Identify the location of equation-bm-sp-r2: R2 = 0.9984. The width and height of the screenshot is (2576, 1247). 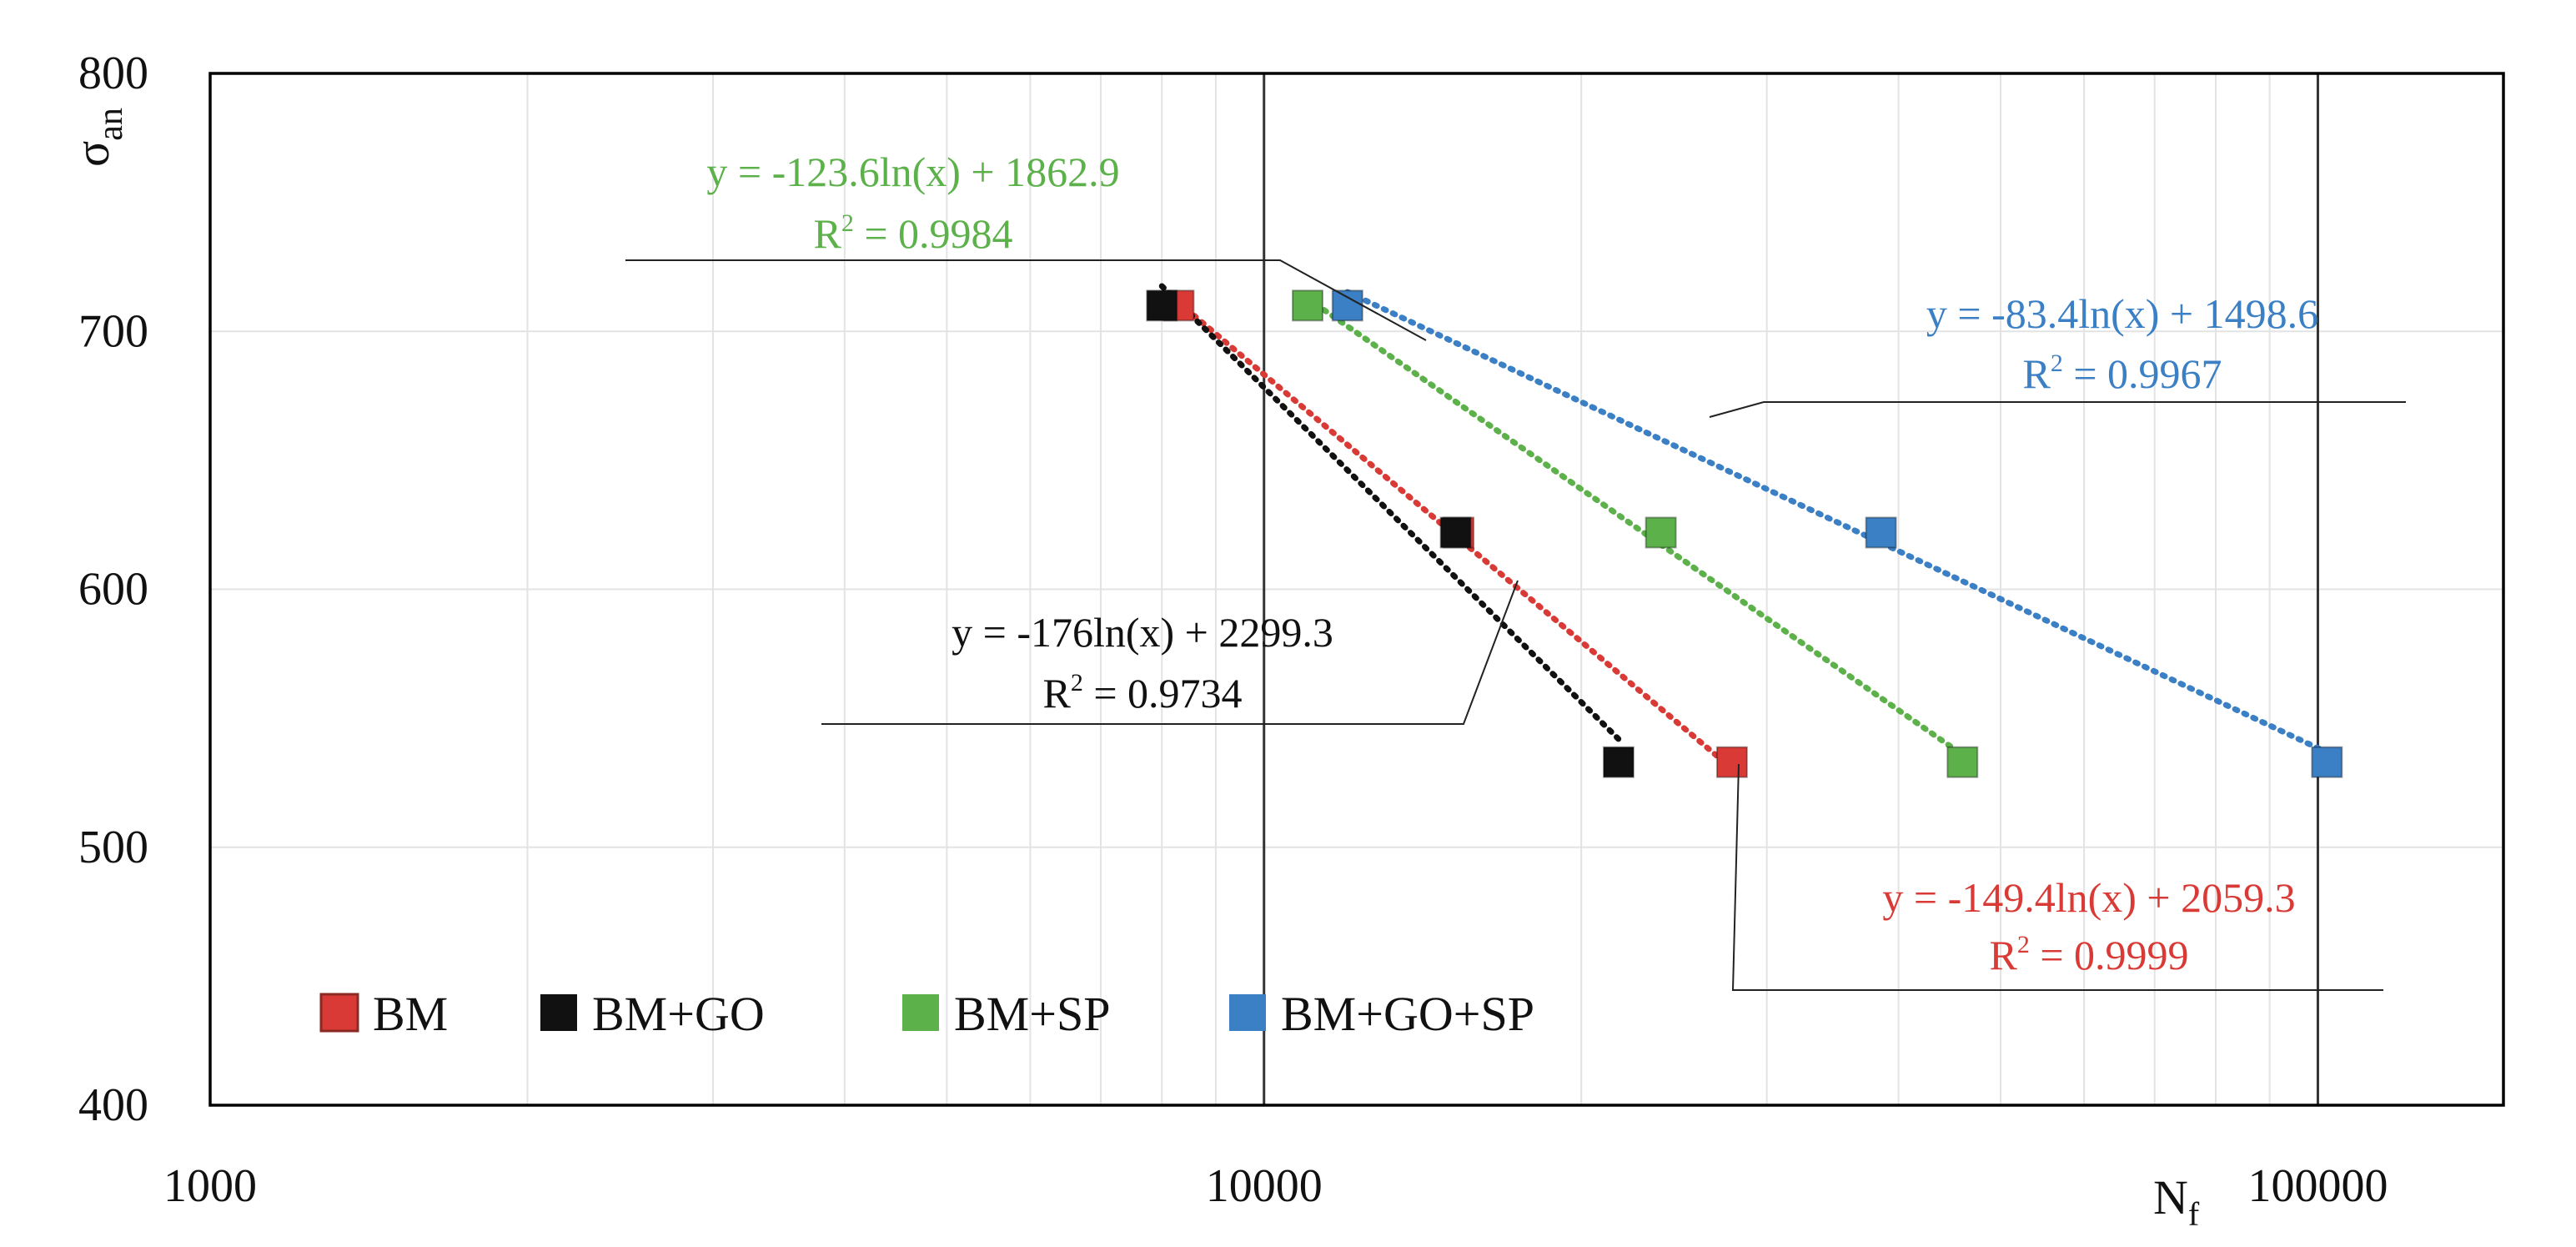
(912, 233).